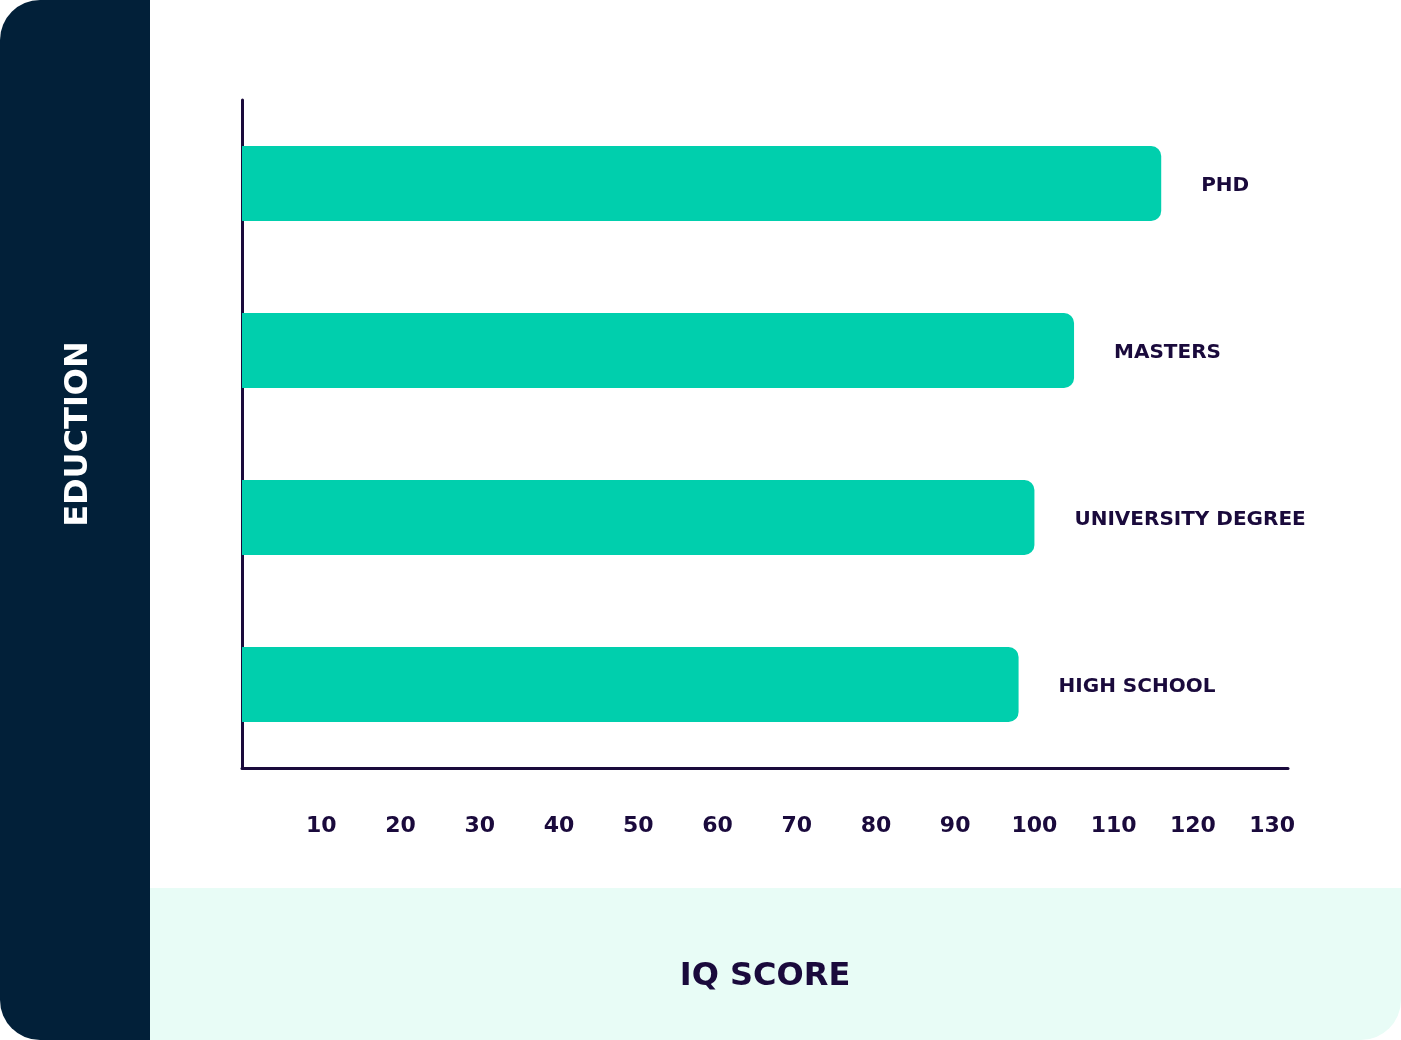  What do you see at coordinates (76, 434) in the screenshot?
I see `y-axis-title: EDUCTION` at bounding box center [76, 434].